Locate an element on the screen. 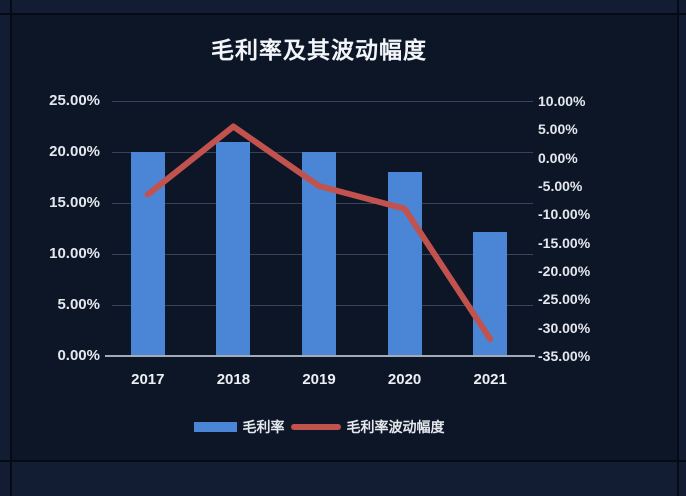  legend-bar-swatch-icon is located at coordinates (215, 427).